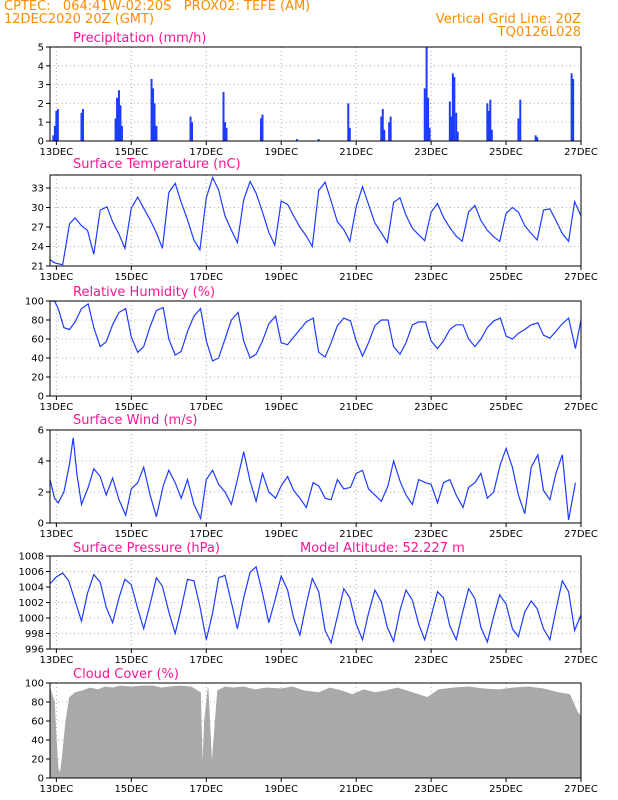  Describe the element at coordinates (131, 152) in the screenshot. I see `precipitation-xtick-label: 15DEC` at that location.